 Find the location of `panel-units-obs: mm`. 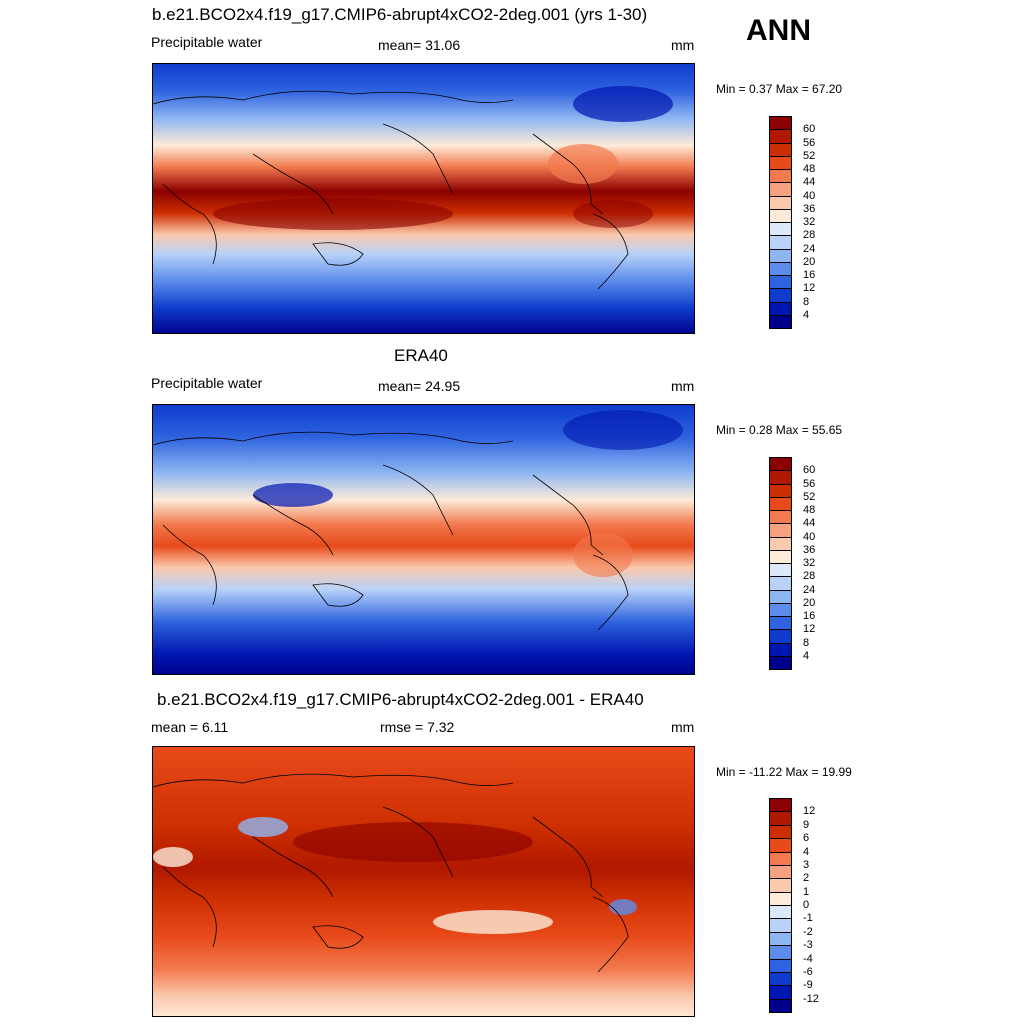

panel-units-obs: mm is located at coordinates (683, 386).